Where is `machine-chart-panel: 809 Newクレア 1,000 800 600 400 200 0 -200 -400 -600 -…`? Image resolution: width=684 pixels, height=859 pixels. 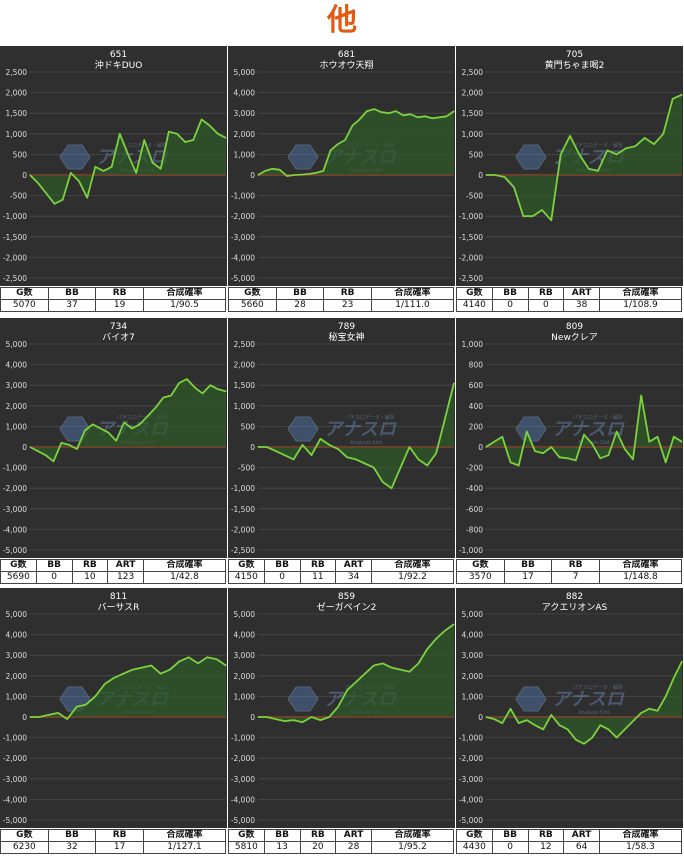 machine-chart-panel: 809 Newクレア 1,000 800 600 400 200 0 -200 -400 -600 -… is located at coordinates (569, 453).